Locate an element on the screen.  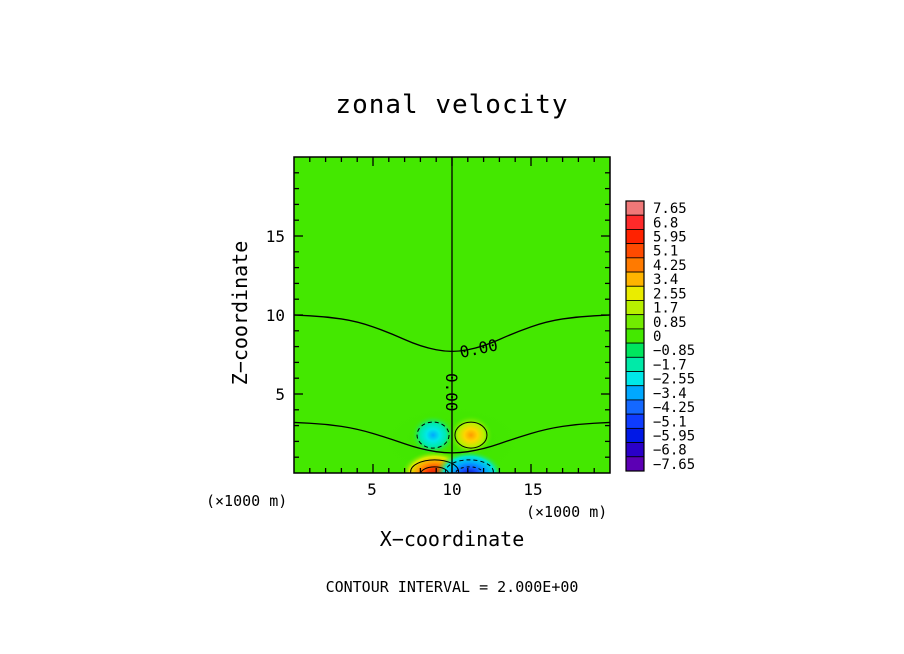
contour-interval-note: CONTOUR INTERVAL = 2.000E+00 is located at coordinates (452, 587).